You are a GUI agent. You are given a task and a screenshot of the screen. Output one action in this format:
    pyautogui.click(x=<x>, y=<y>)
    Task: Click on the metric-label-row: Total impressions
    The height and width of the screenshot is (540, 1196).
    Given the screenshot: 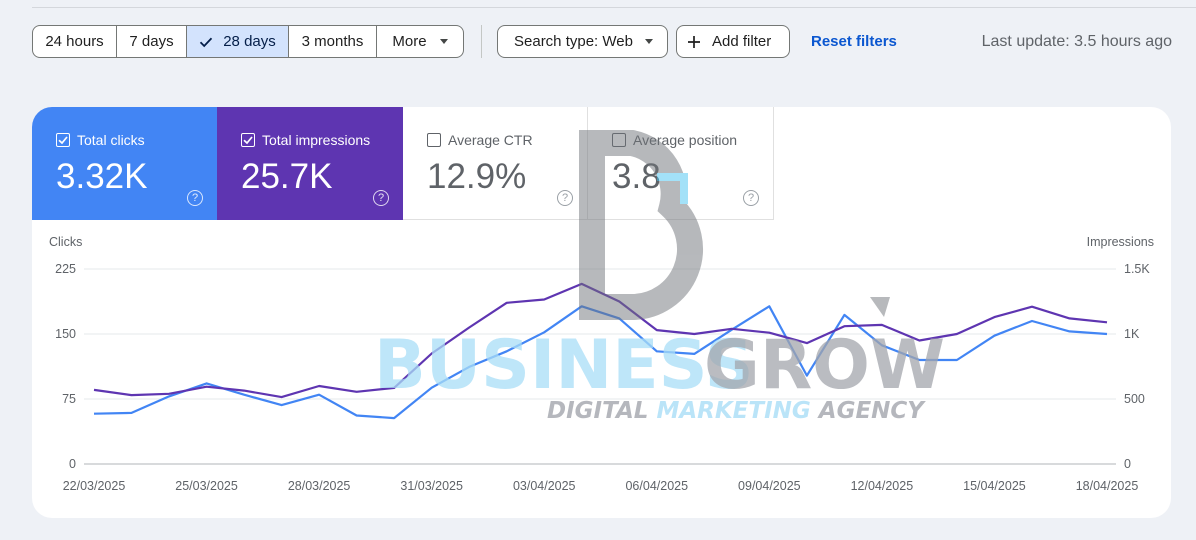 What is the action you would take?
    pyautogui.click(x=305, y=140)
    